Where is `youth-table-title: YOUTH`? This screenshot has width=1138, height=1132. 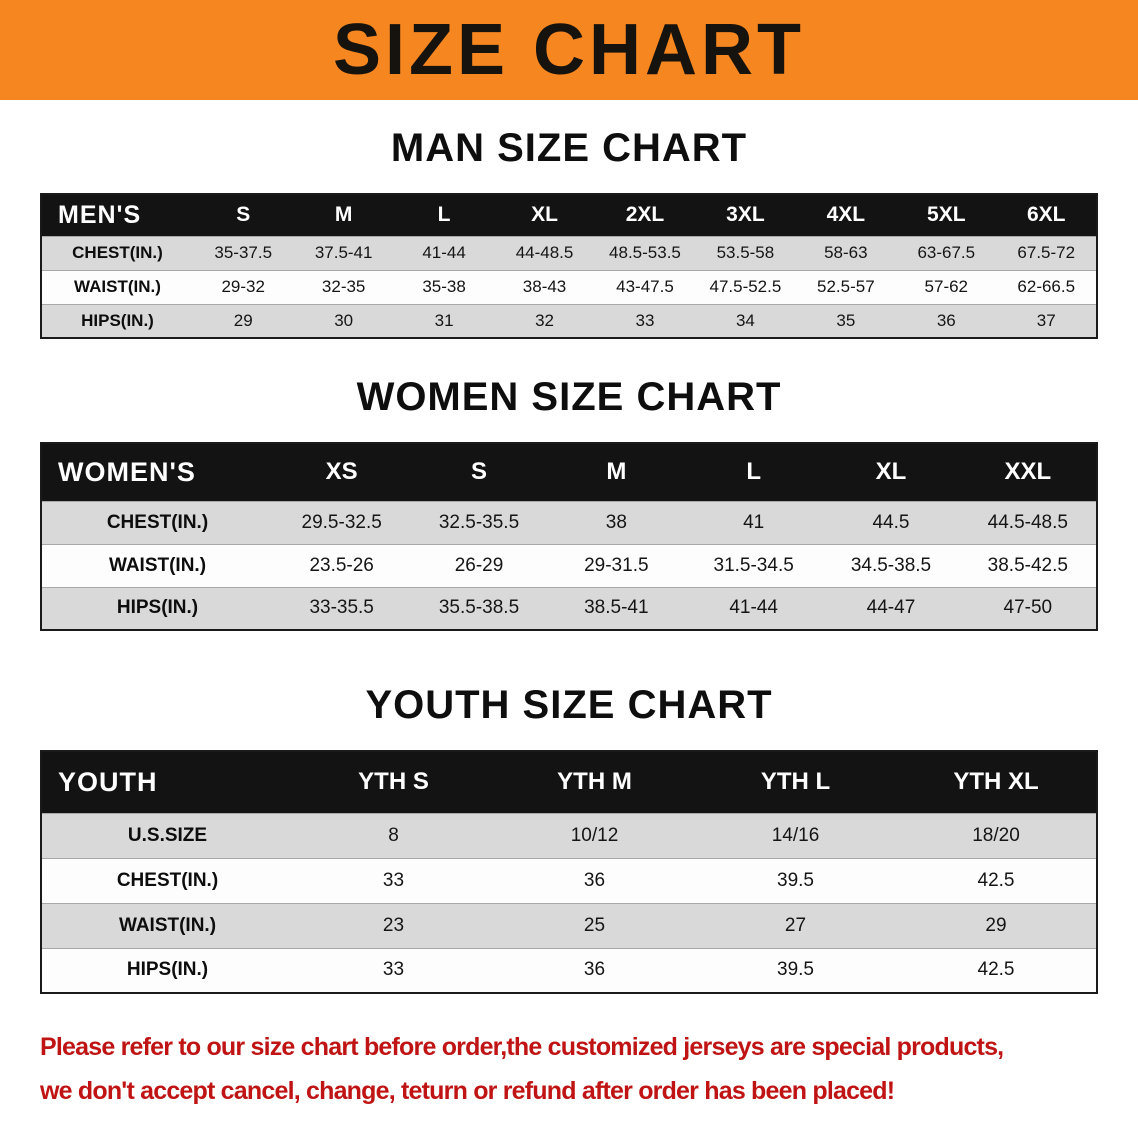
youth-table-title: YOUTH is located at coordinates (167, 782).